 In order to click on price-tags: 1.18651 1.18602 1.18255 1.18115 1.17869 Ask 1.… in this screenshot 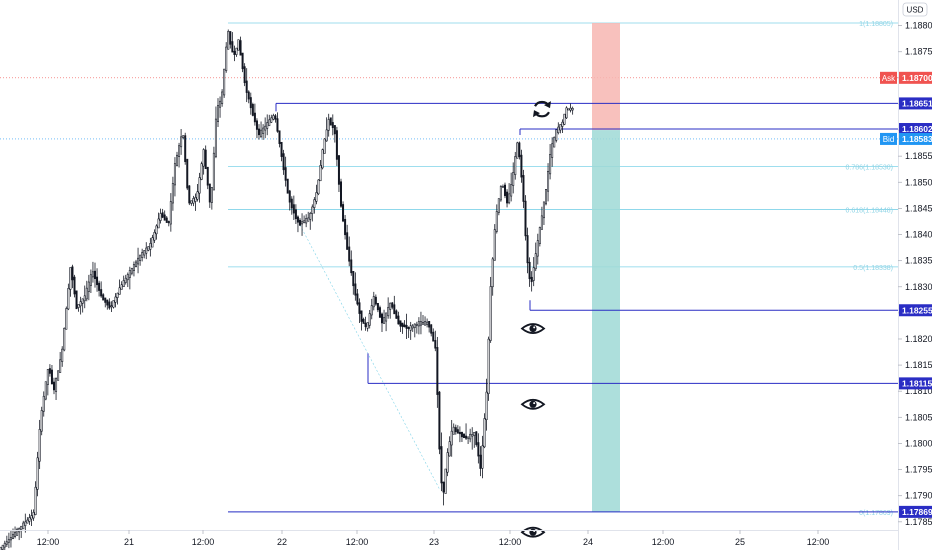, I will do `click(906, 294)`.